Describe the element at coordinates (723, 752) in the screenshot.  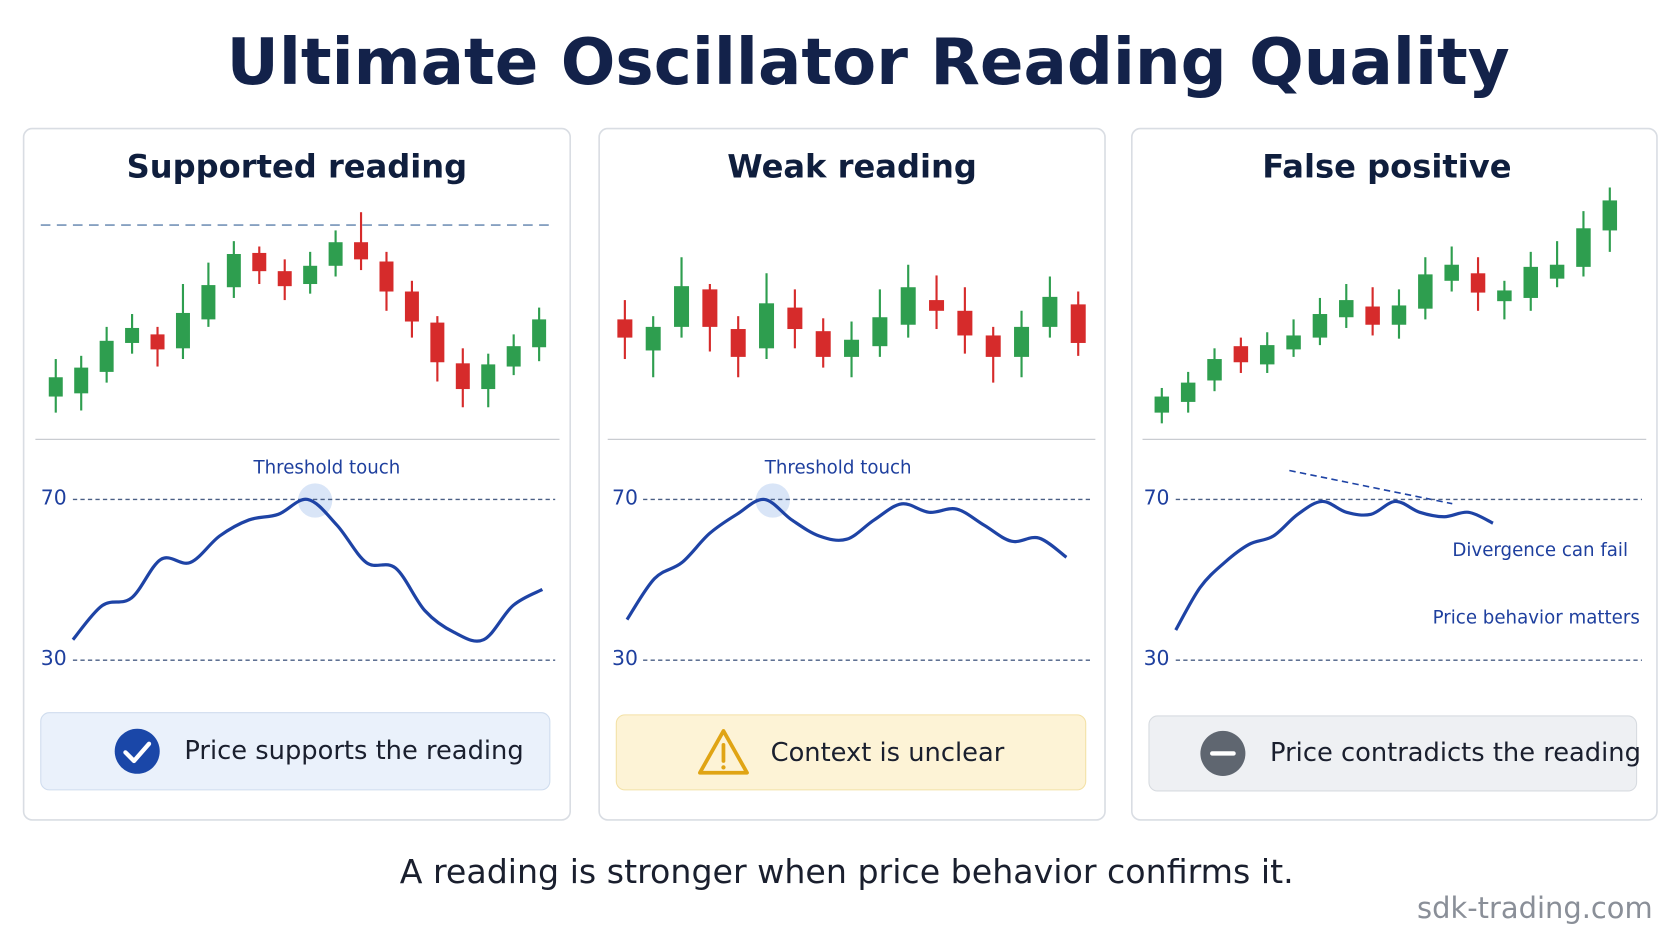
I see `warning-icon` at that location.